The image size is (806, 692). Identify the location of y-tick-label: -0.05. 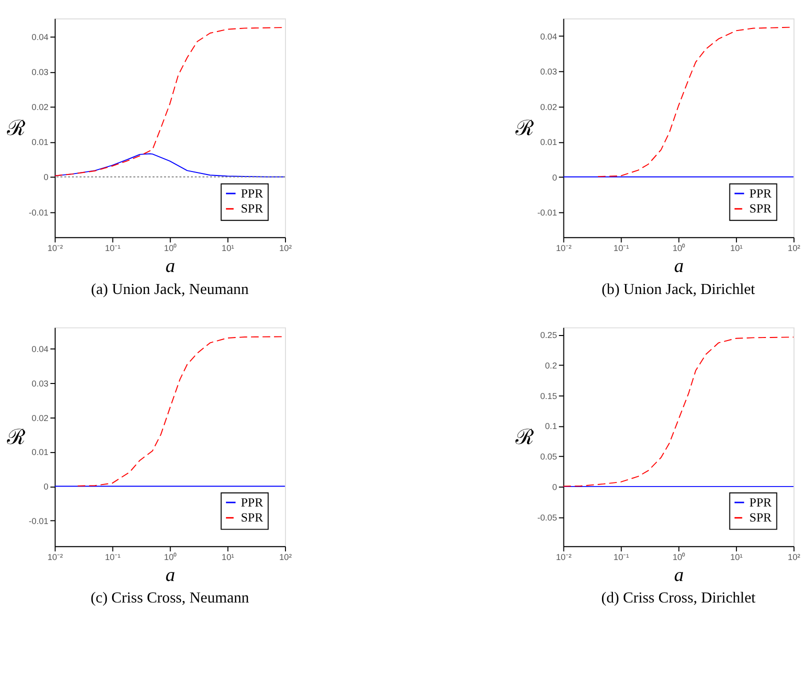
(547, 517).